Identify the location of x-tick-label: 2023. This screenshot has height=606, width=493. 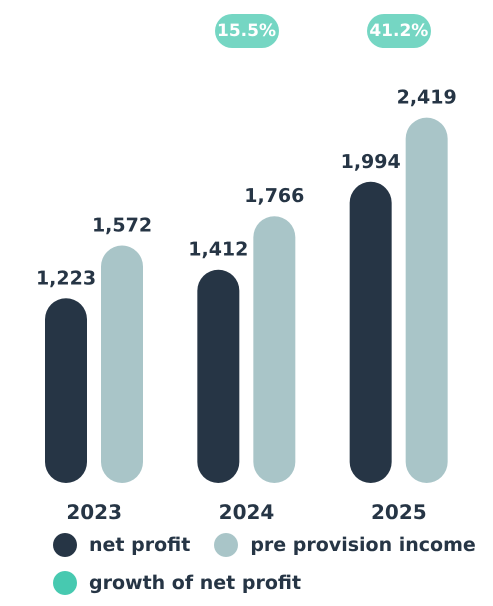
(94, 512).